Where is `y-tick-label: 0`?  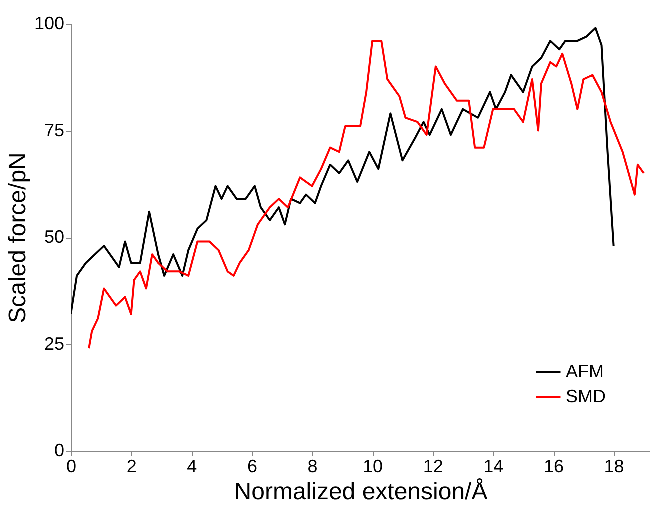
y-tick-label: 0 is located at coordinates (59, 450).